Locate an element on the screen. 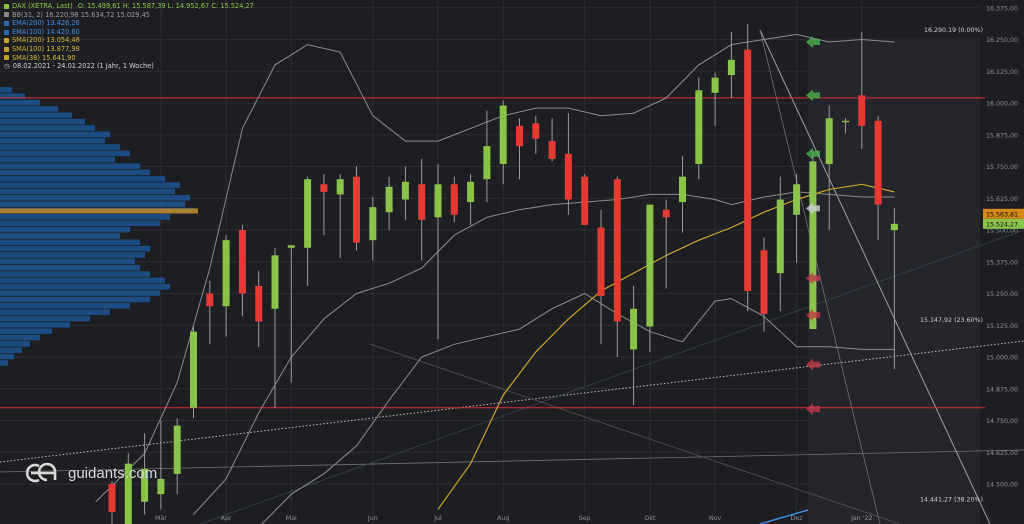 This screenshot has height=524, width=1024. trendline is located at coordinates (512, 461).